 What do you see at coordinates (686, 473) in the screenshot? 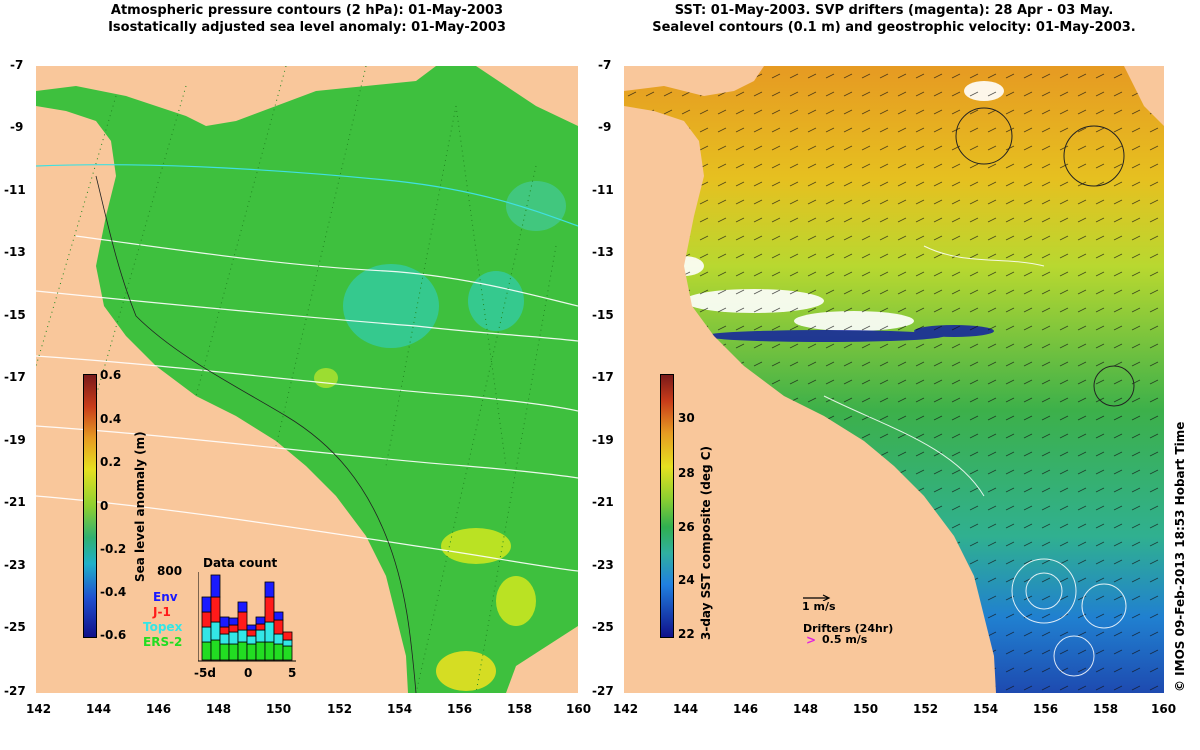
I see `colorbar-tick: 28` at bounding box center [686, 473].